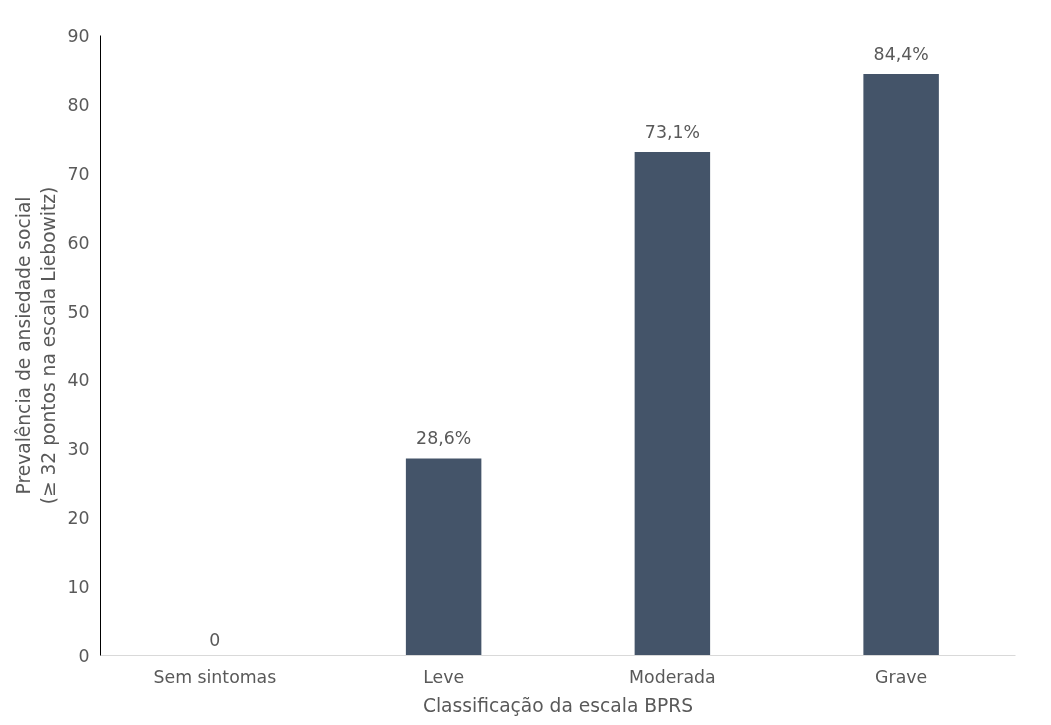 The image size is (1051, 725). Describe the element at coordinates (78, 104) in the screenshot. I see `y-tick-label: 80` at that location.